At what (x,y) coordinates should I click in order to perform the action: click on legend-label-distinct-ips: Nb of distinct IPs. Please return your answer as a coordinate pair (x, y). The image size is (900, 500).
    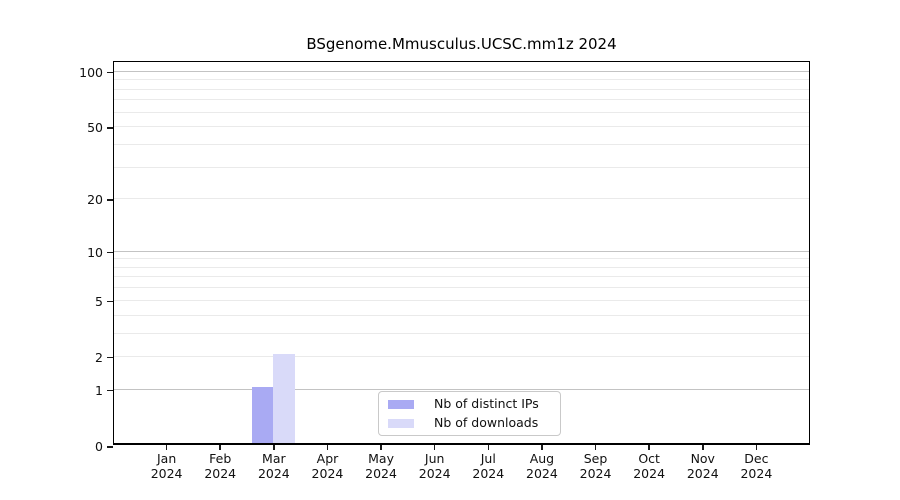
    Looking at the image, I should click on (486, 403).